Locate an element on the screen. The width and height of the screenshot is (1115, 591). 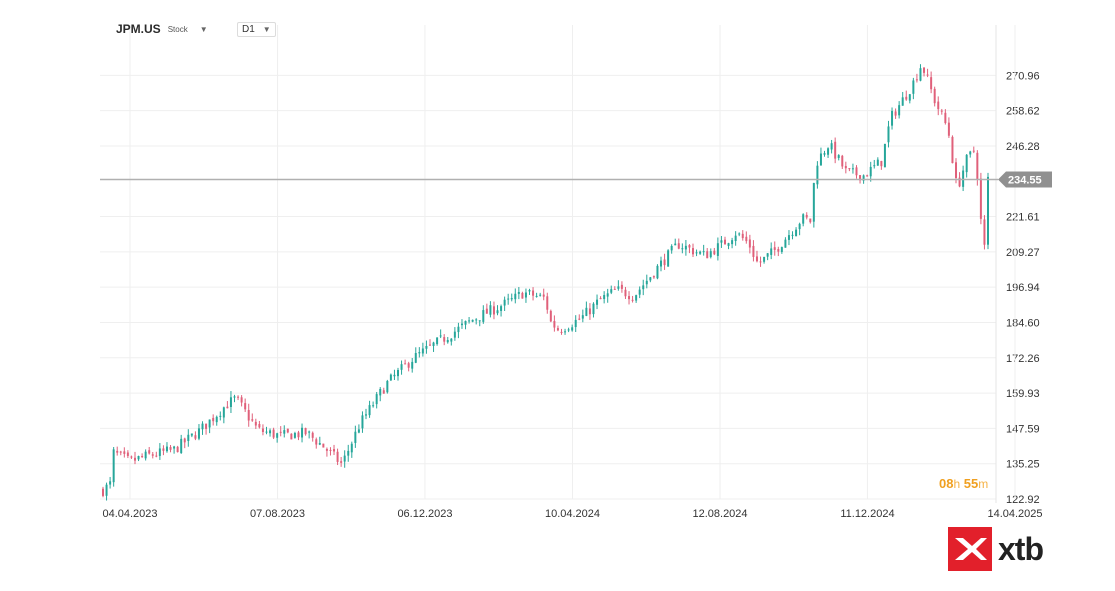
y-tick-label: 246.28 is located at coordinates (1023, 147).